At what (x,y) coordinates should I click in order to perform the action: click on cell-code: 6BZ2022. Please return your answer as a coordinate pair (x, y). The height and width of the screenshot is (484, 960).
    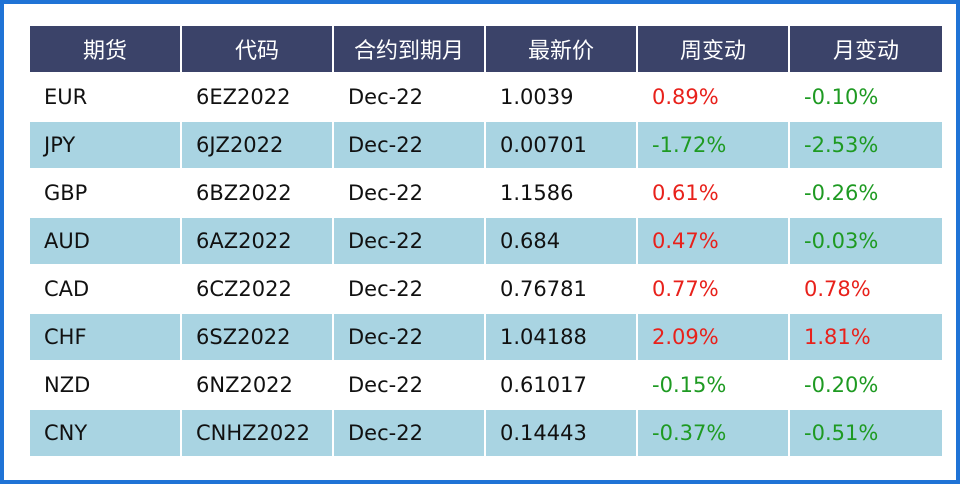
    Looking at the image, I should click on (257, 194).